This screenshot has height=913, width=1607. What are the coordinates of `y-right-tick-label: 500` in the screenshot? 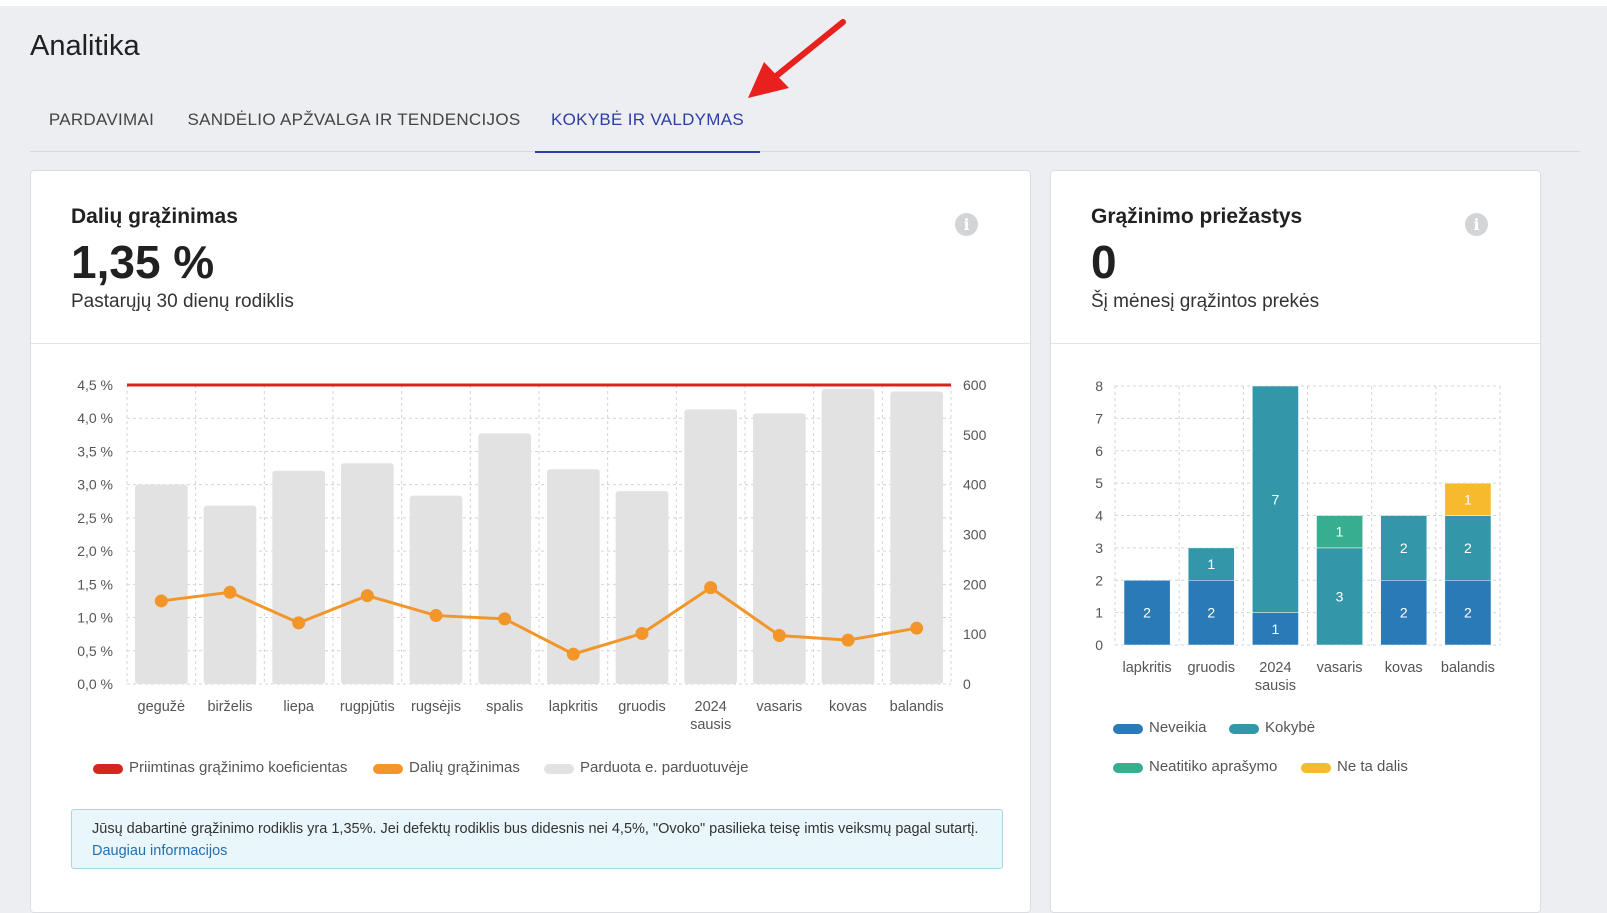 It's located at (975, 435).